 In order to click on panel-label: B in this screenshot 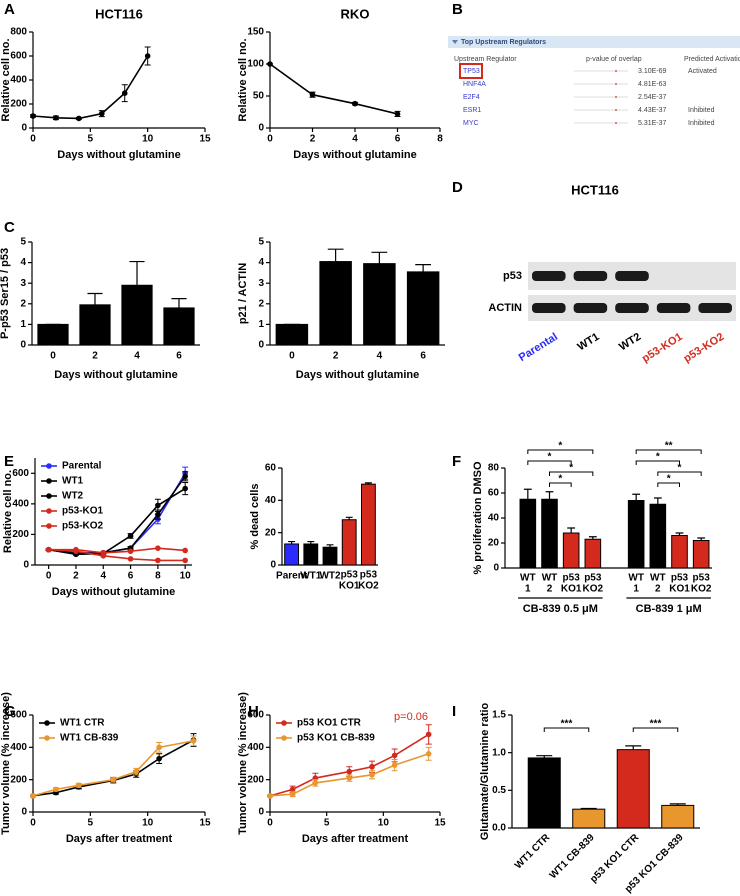, I will do `click(457, 9)`.